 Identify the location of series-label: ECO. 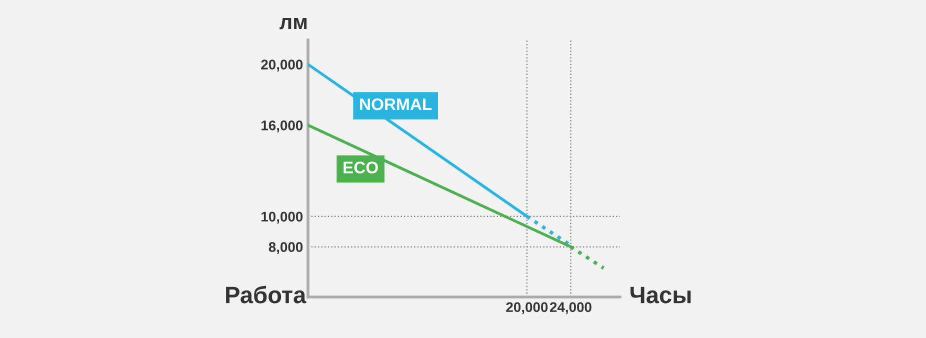
(361, 168).